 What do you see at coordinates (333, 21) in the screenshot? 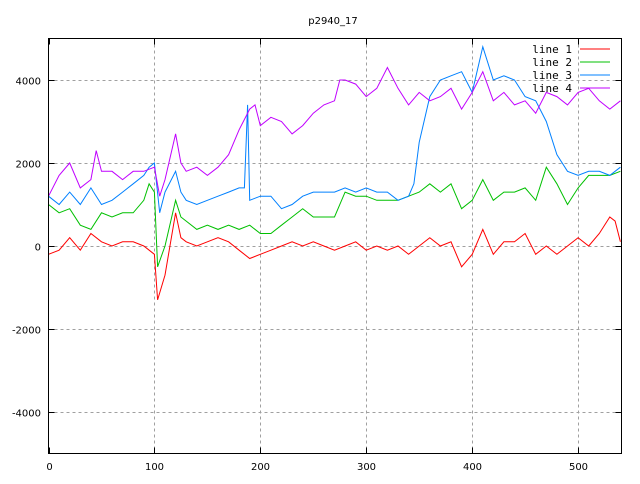
I see `chart-title: p2940_17` at bounding box center [333, 21].